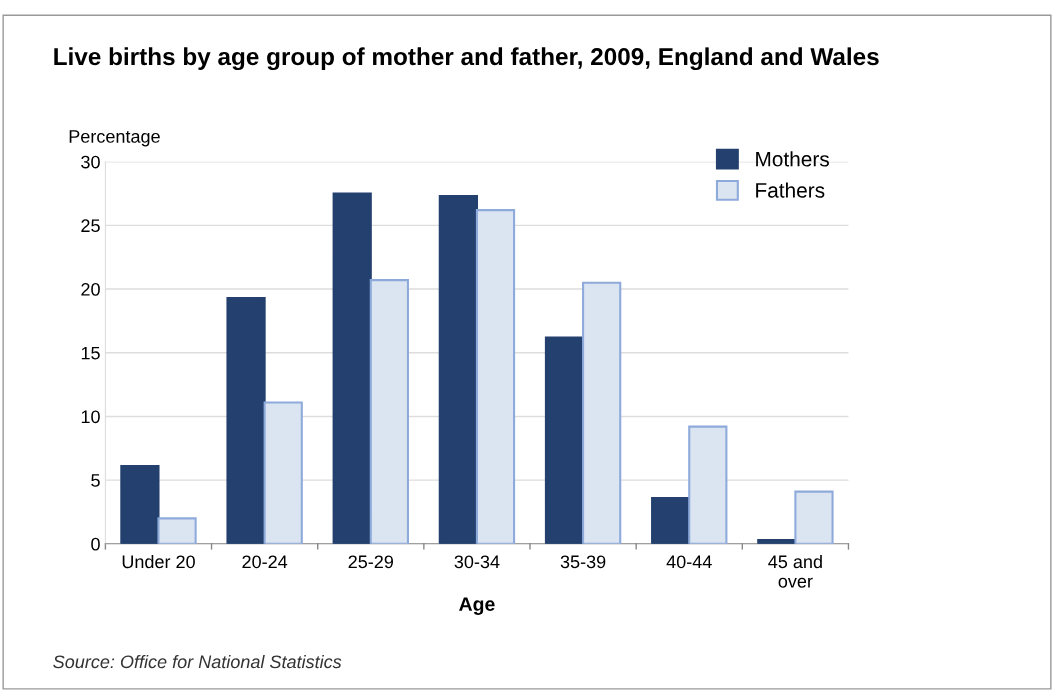 The width and height of the screenshot is (1054, 691). Describe the element at coordinates (265, 562) in the screenshot. I see `x-tick-label: 20-24` at that location.